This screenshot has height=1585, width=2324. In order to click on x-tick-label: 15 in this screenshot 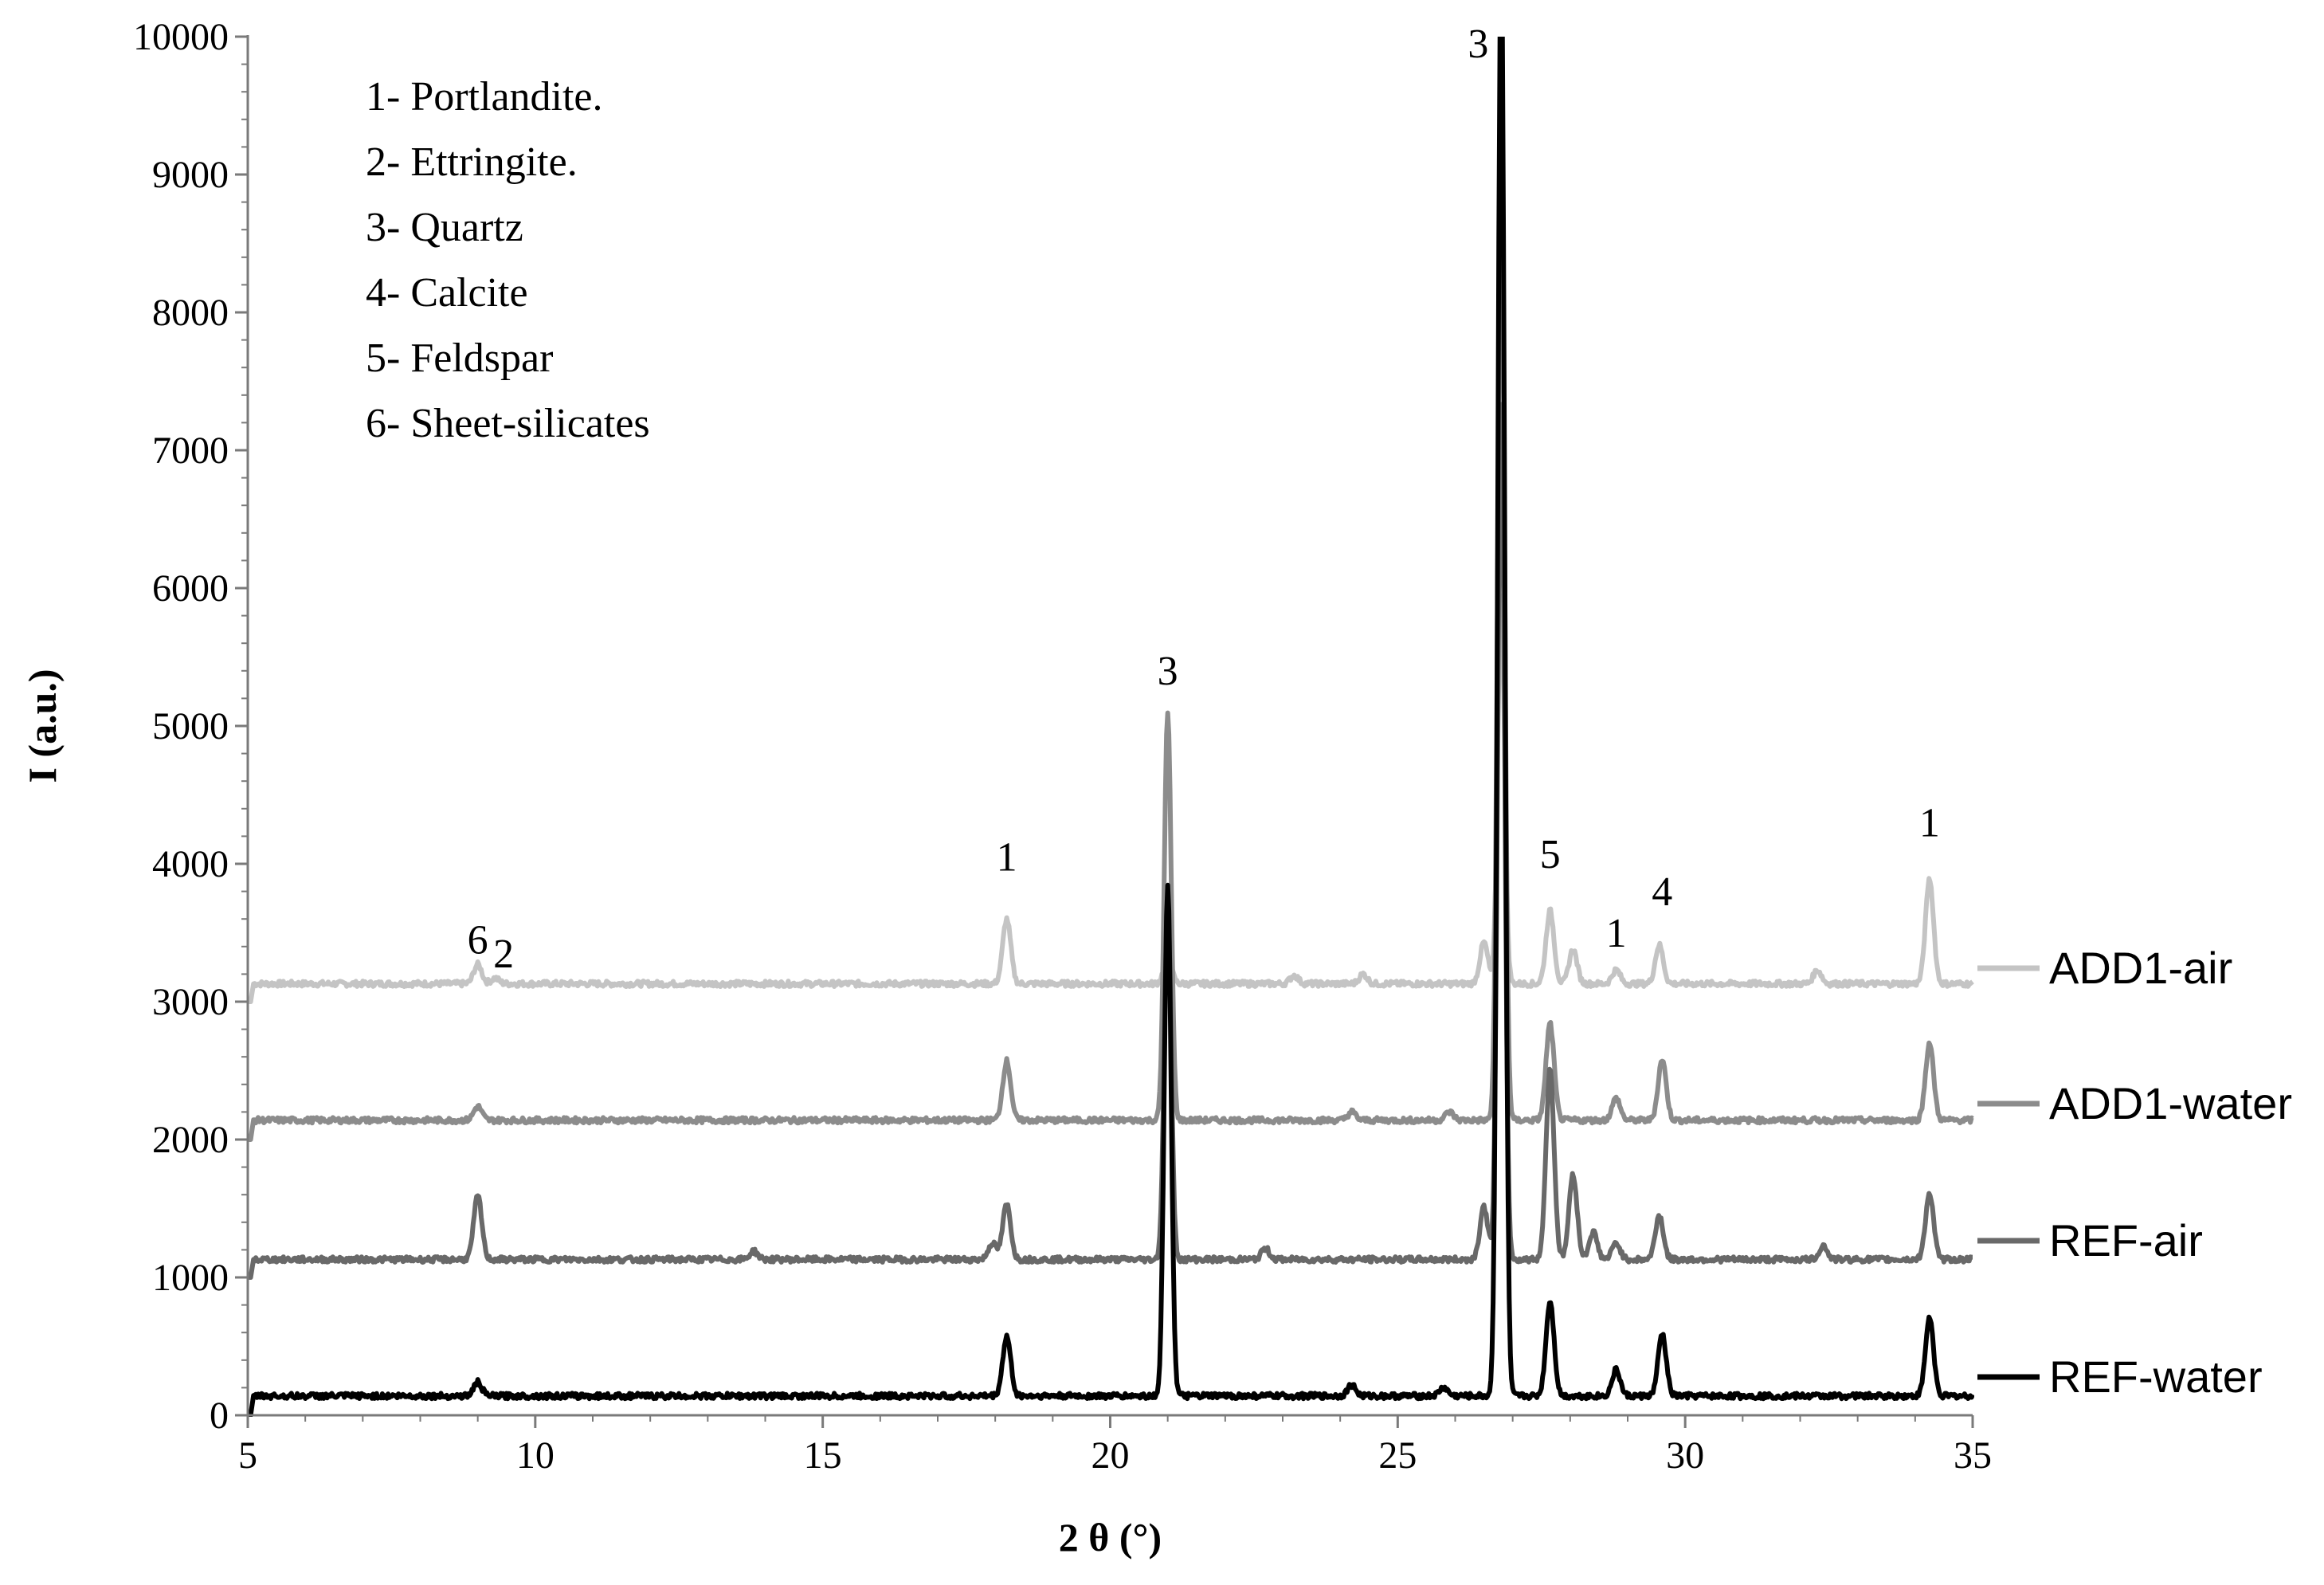, I will do `click(823, 1455)`.